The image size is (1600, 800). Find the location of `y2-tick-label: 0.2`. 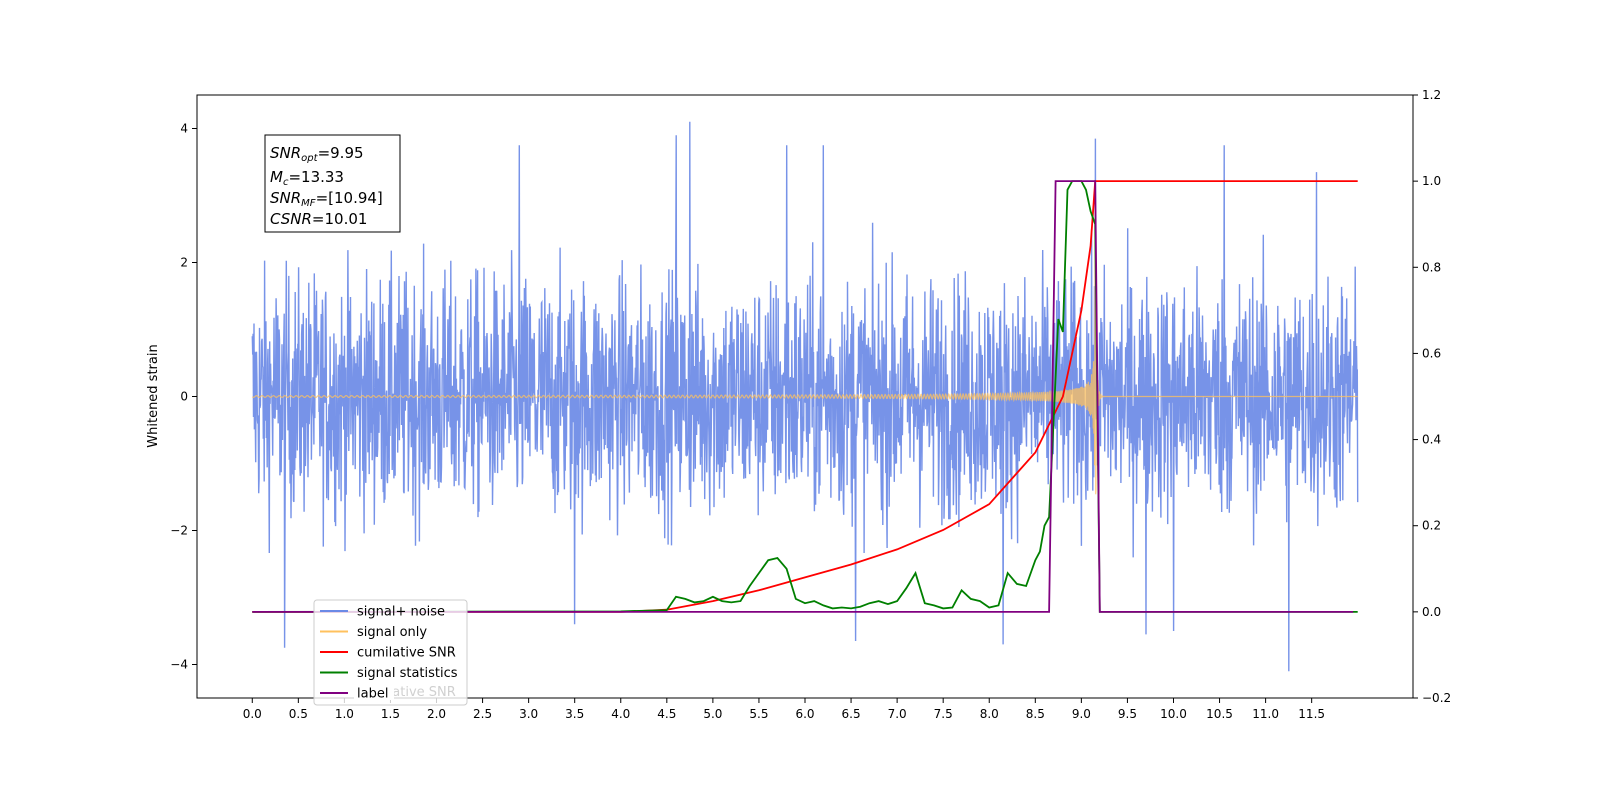

y2-tick-label: 0.2 is located at coordinates (1431, 526).